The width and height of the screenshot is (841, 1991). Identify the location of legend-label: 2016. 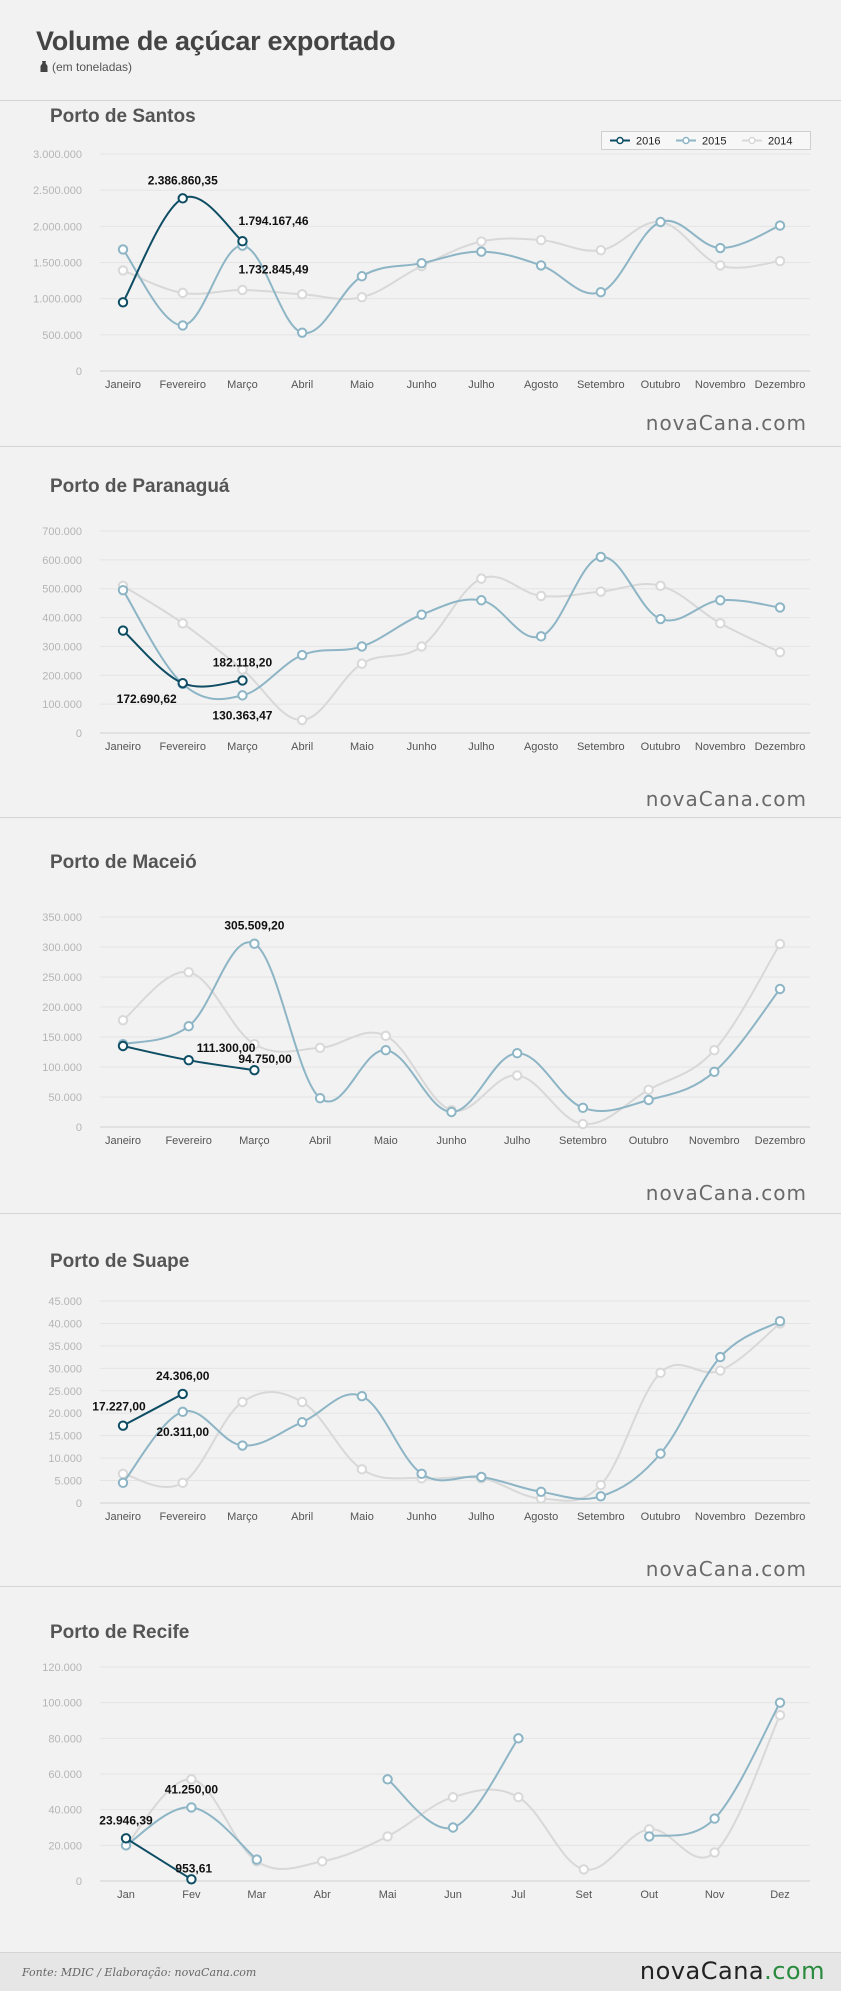
(648, 142).